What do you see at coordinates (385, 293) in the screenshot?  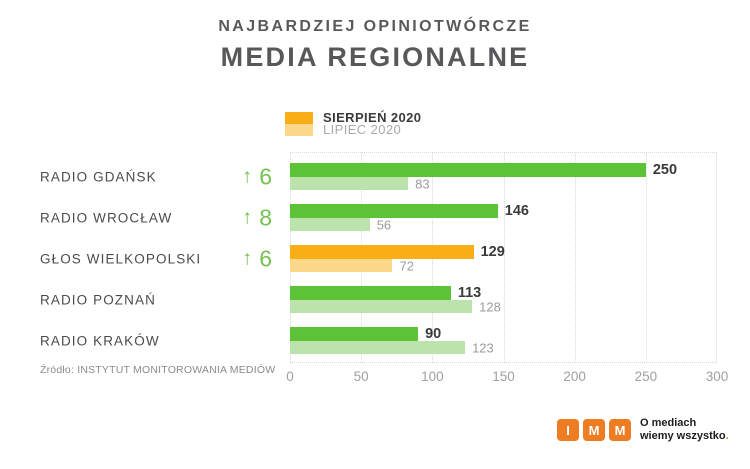 I see `bar-august: 113` at bounding box center [385, 293].